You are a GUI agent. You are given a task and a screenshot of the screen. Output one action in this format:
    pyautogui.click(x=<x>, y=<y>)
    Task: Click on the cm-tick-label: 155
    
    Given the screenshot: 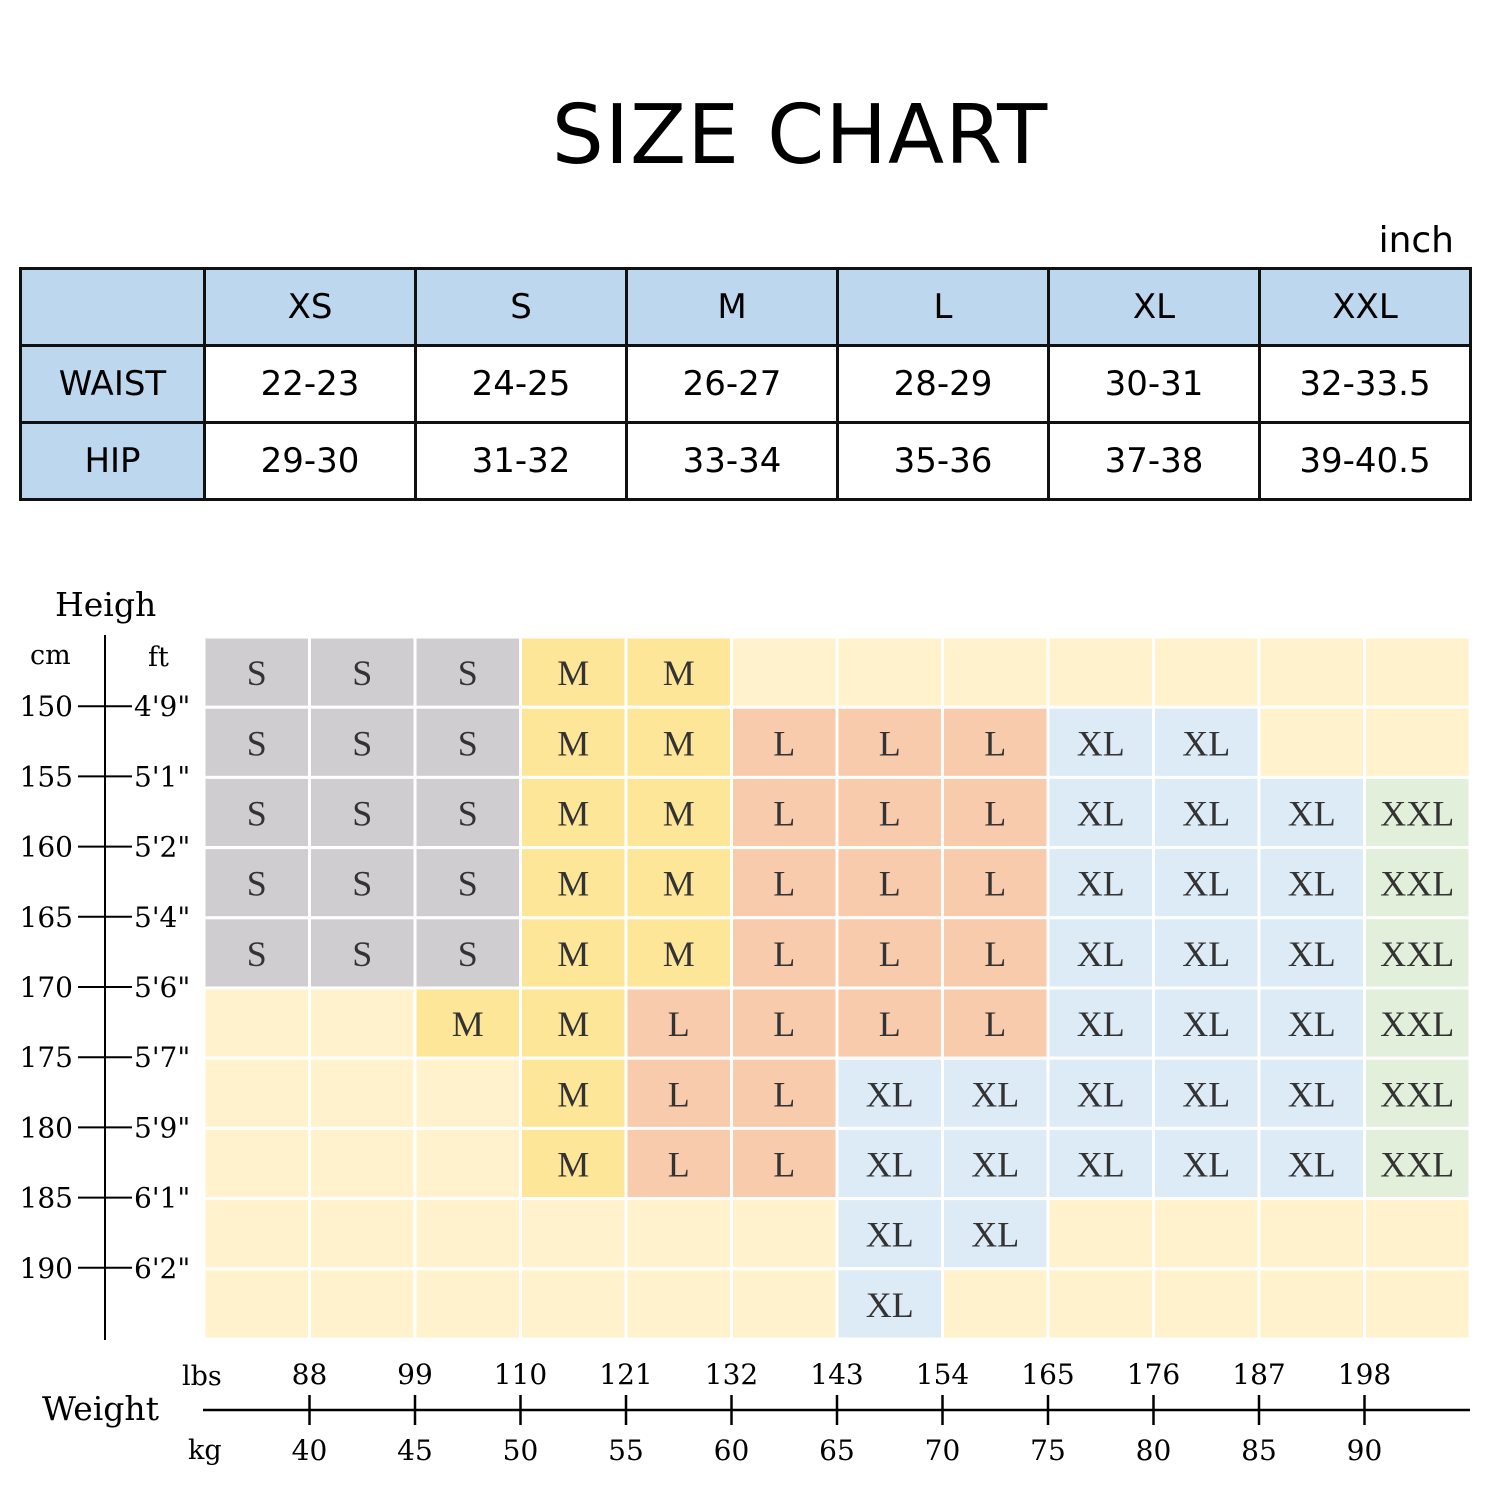 What is the action you would take?
    pyautogui.click(x=46, y=776)
    